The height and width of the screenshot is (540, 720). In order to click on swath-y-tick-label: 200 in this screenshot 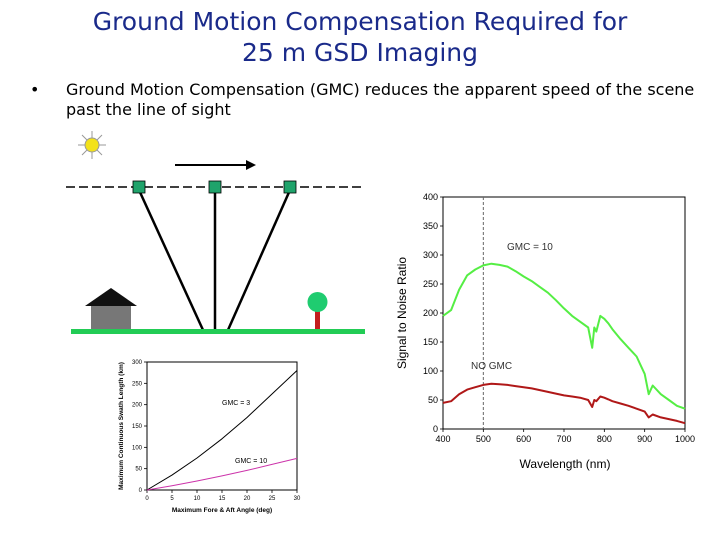, I will do `click(137, 406)`.